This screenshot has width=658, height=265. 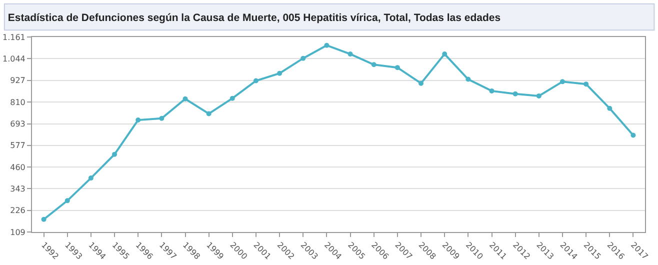 I want to click on y-tick-label: 693, so click(x=18, y=124).